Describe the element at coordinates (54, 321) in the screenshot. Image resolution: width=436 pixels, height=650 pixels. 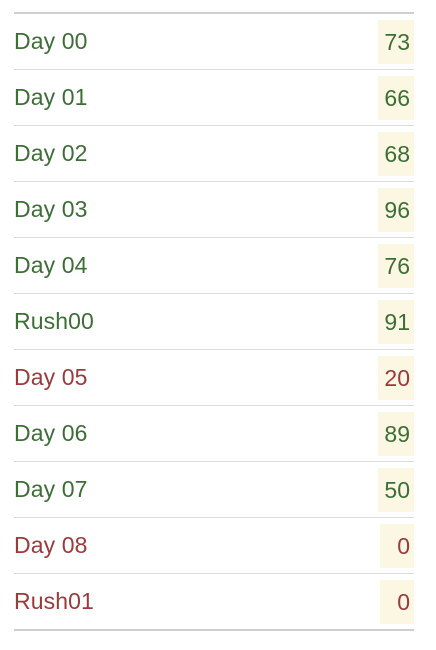
I see `project-name: Rush00` at that location.